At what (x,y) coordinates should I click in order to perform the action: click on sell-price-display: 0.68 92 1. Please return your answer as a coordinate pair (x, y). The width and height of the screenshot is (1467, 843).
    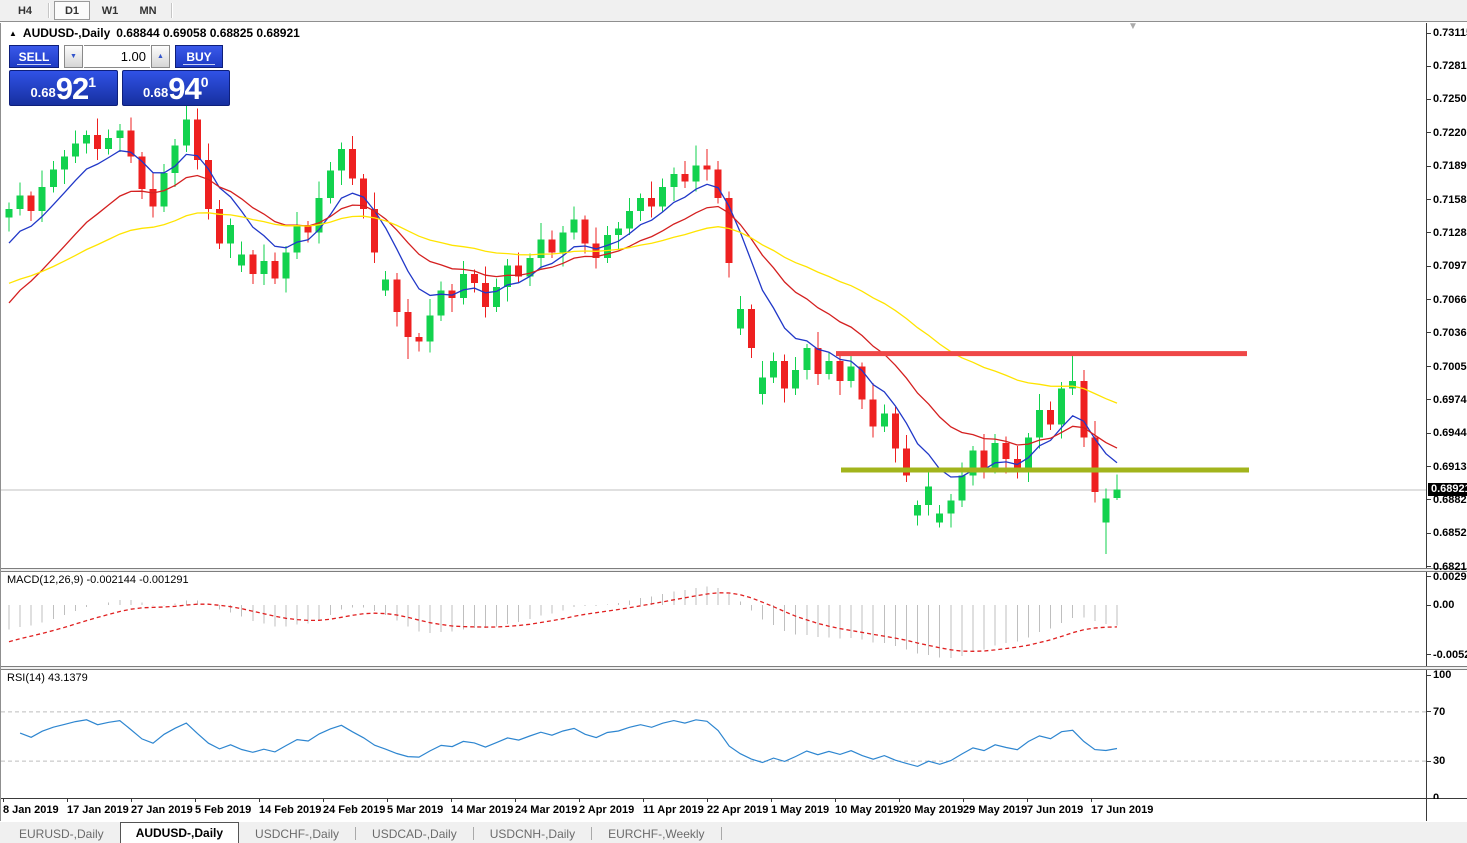
    Looking at the image, I should click on (63, 88).